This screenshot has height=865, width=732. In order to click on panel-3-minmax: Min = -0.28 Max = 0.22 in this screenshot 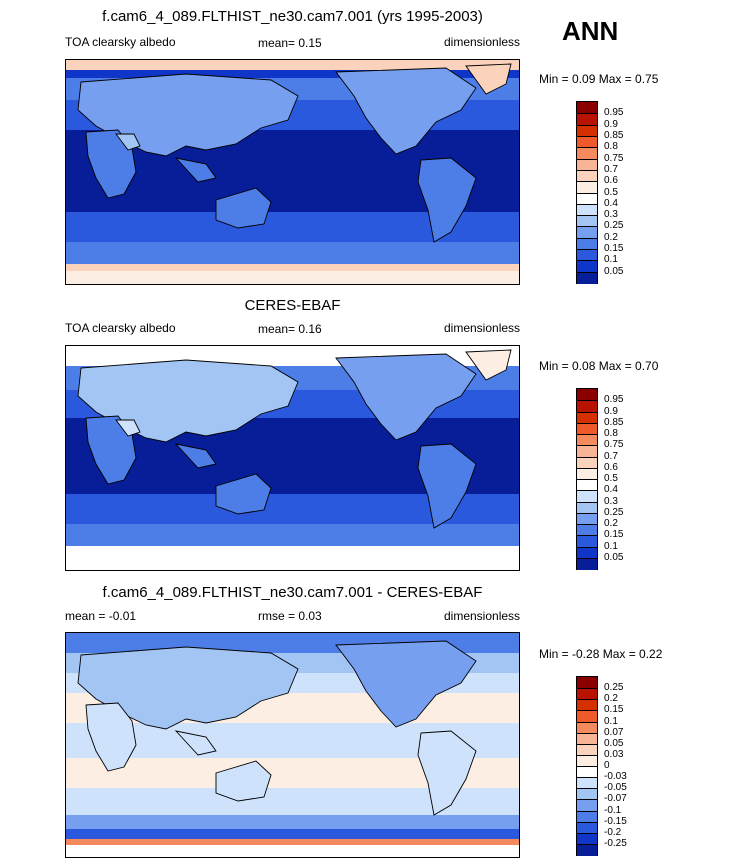, I will do `click(601, 654)`.